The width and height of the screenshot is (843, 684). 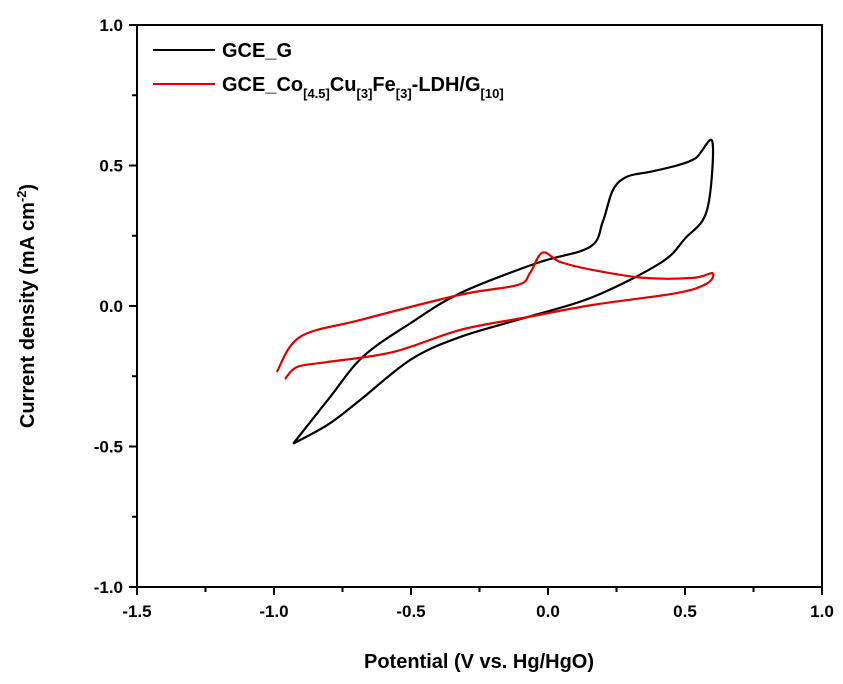 What do you see at coordinates (822, 611) in the screenshot?
I see `x-tick-label: 1.0` at bounding box center [822, 611].